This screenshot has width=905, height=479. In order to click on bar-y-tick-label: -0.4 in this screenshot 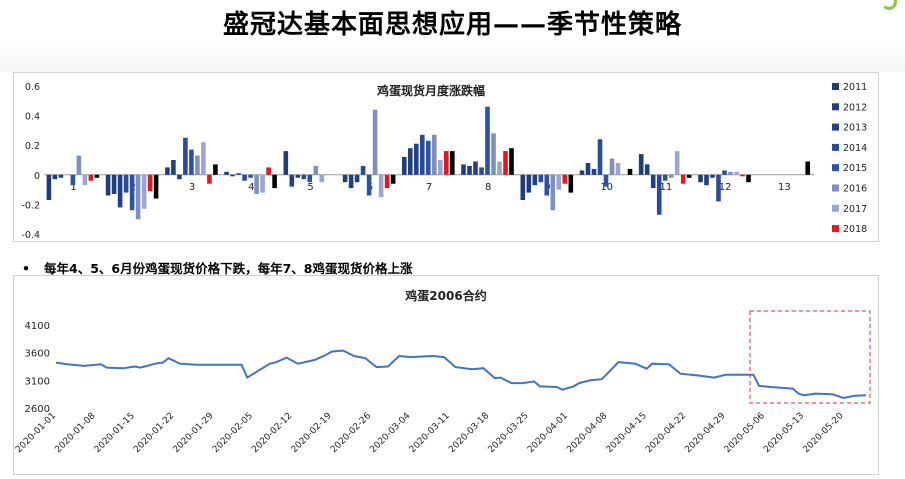, I will do `click(30, 235)`.